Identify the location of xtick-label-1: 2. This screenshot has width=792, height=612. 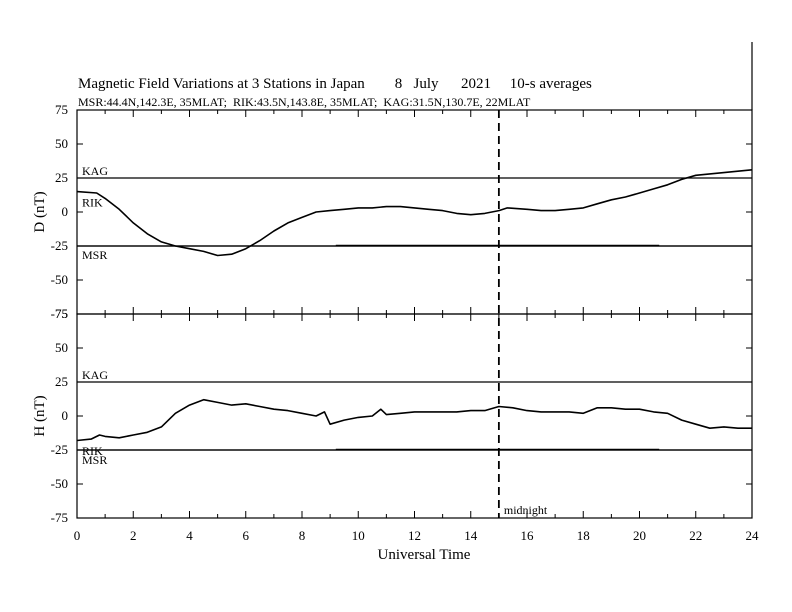
(133, 535).